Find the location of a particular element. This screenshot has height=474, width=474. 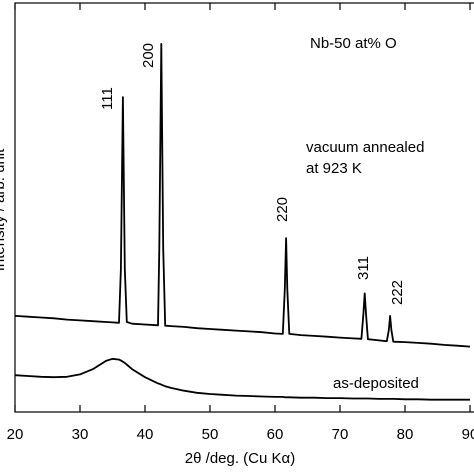

peak-label: 311 is located at coordinates (363, 268).